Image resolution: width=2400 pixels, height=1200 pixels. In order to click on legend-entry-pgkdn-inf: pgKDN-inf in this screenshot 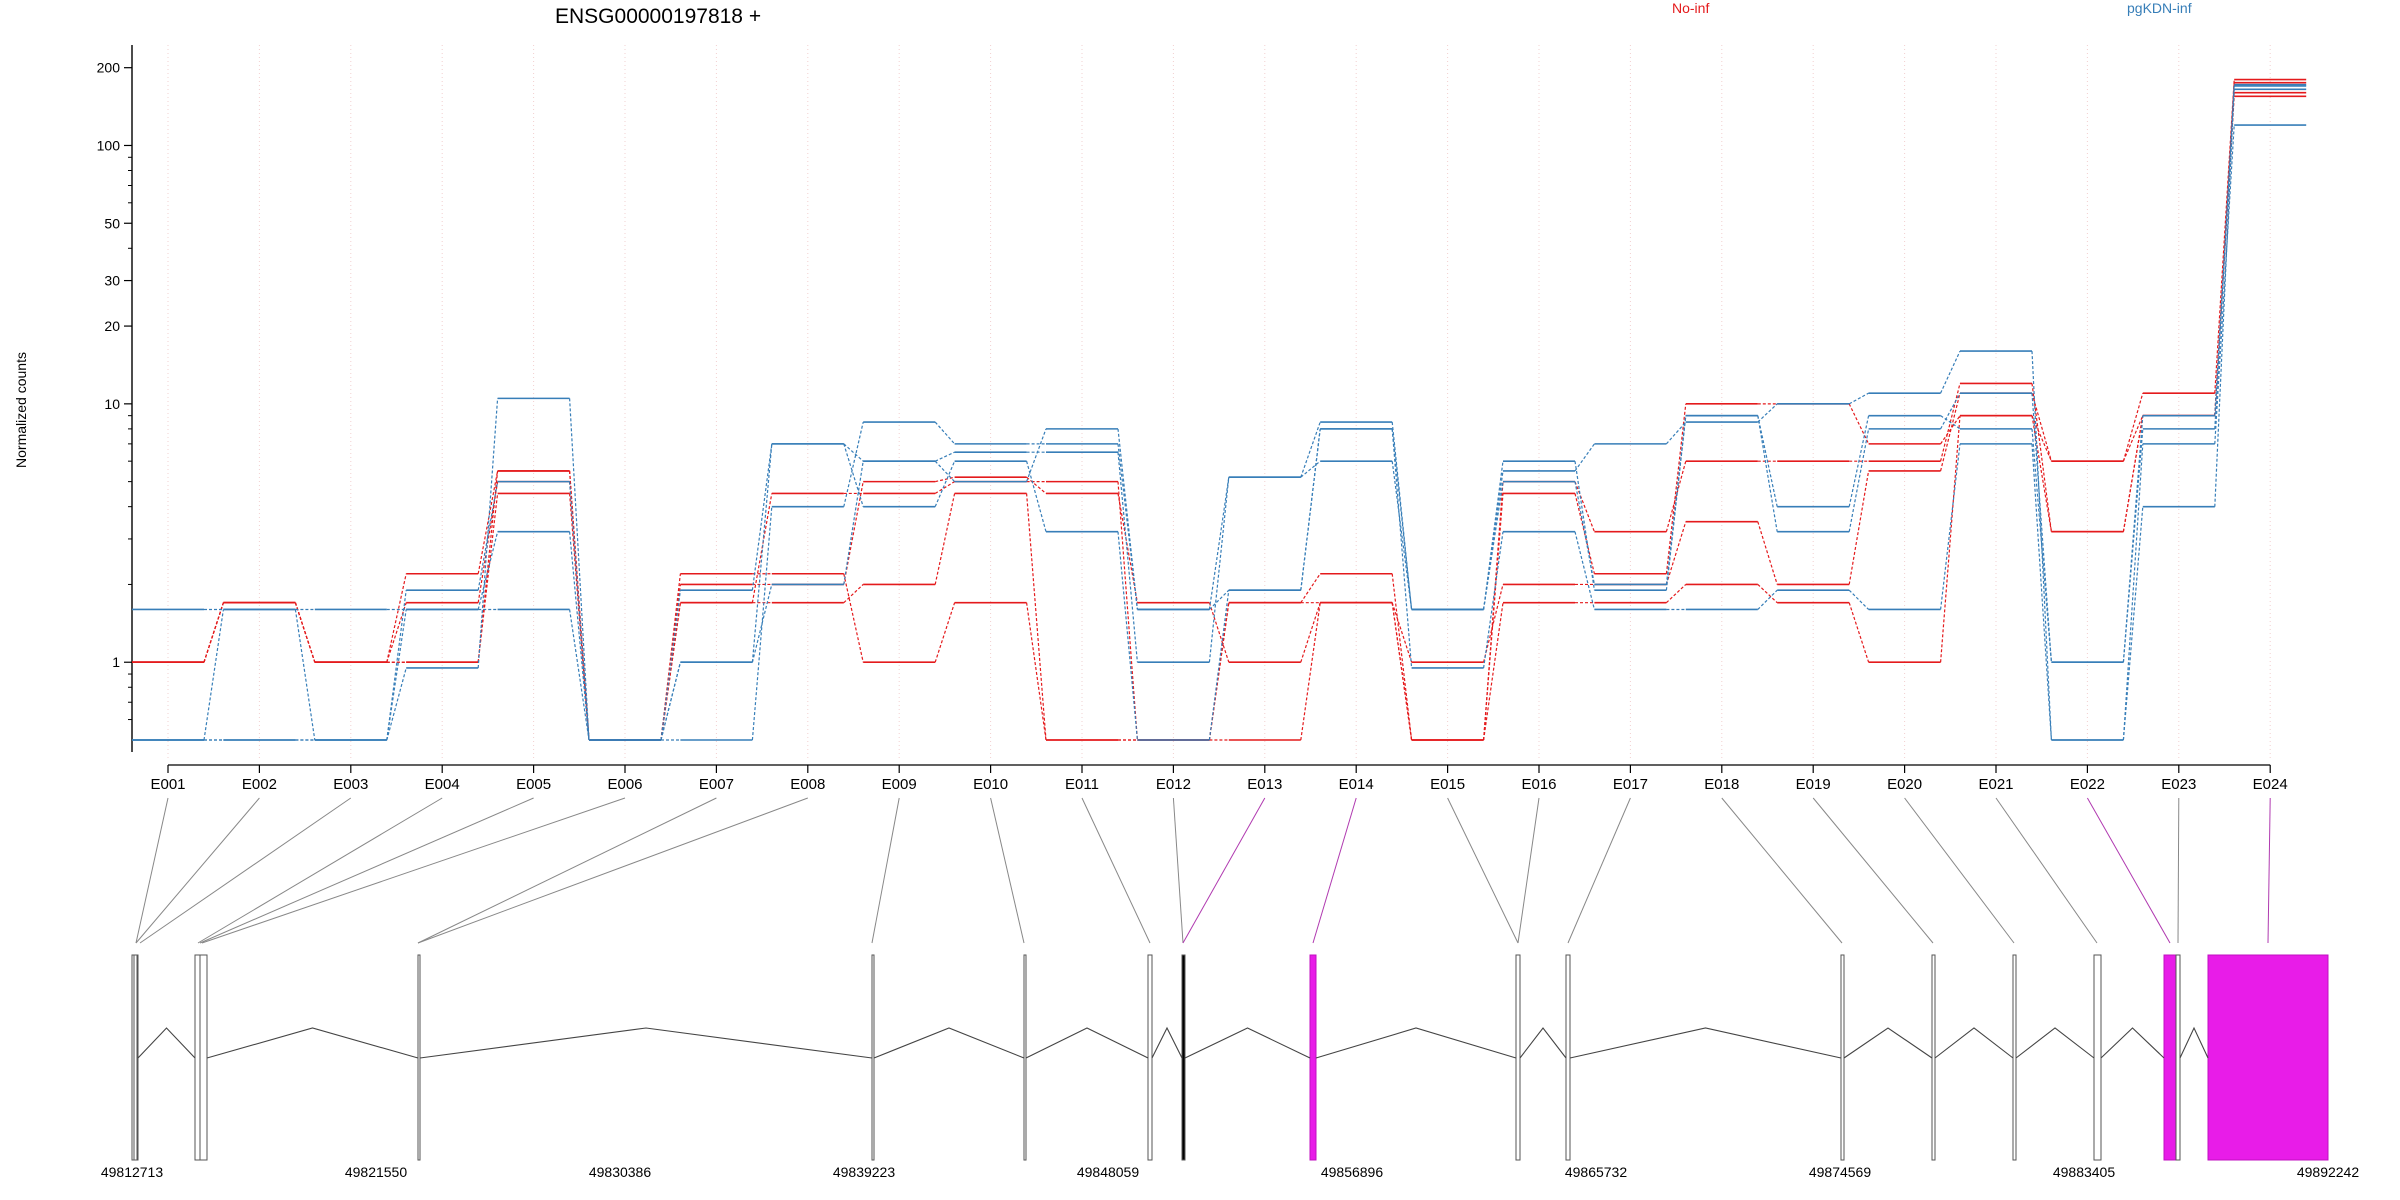, I will do `click(2159, 8)`.